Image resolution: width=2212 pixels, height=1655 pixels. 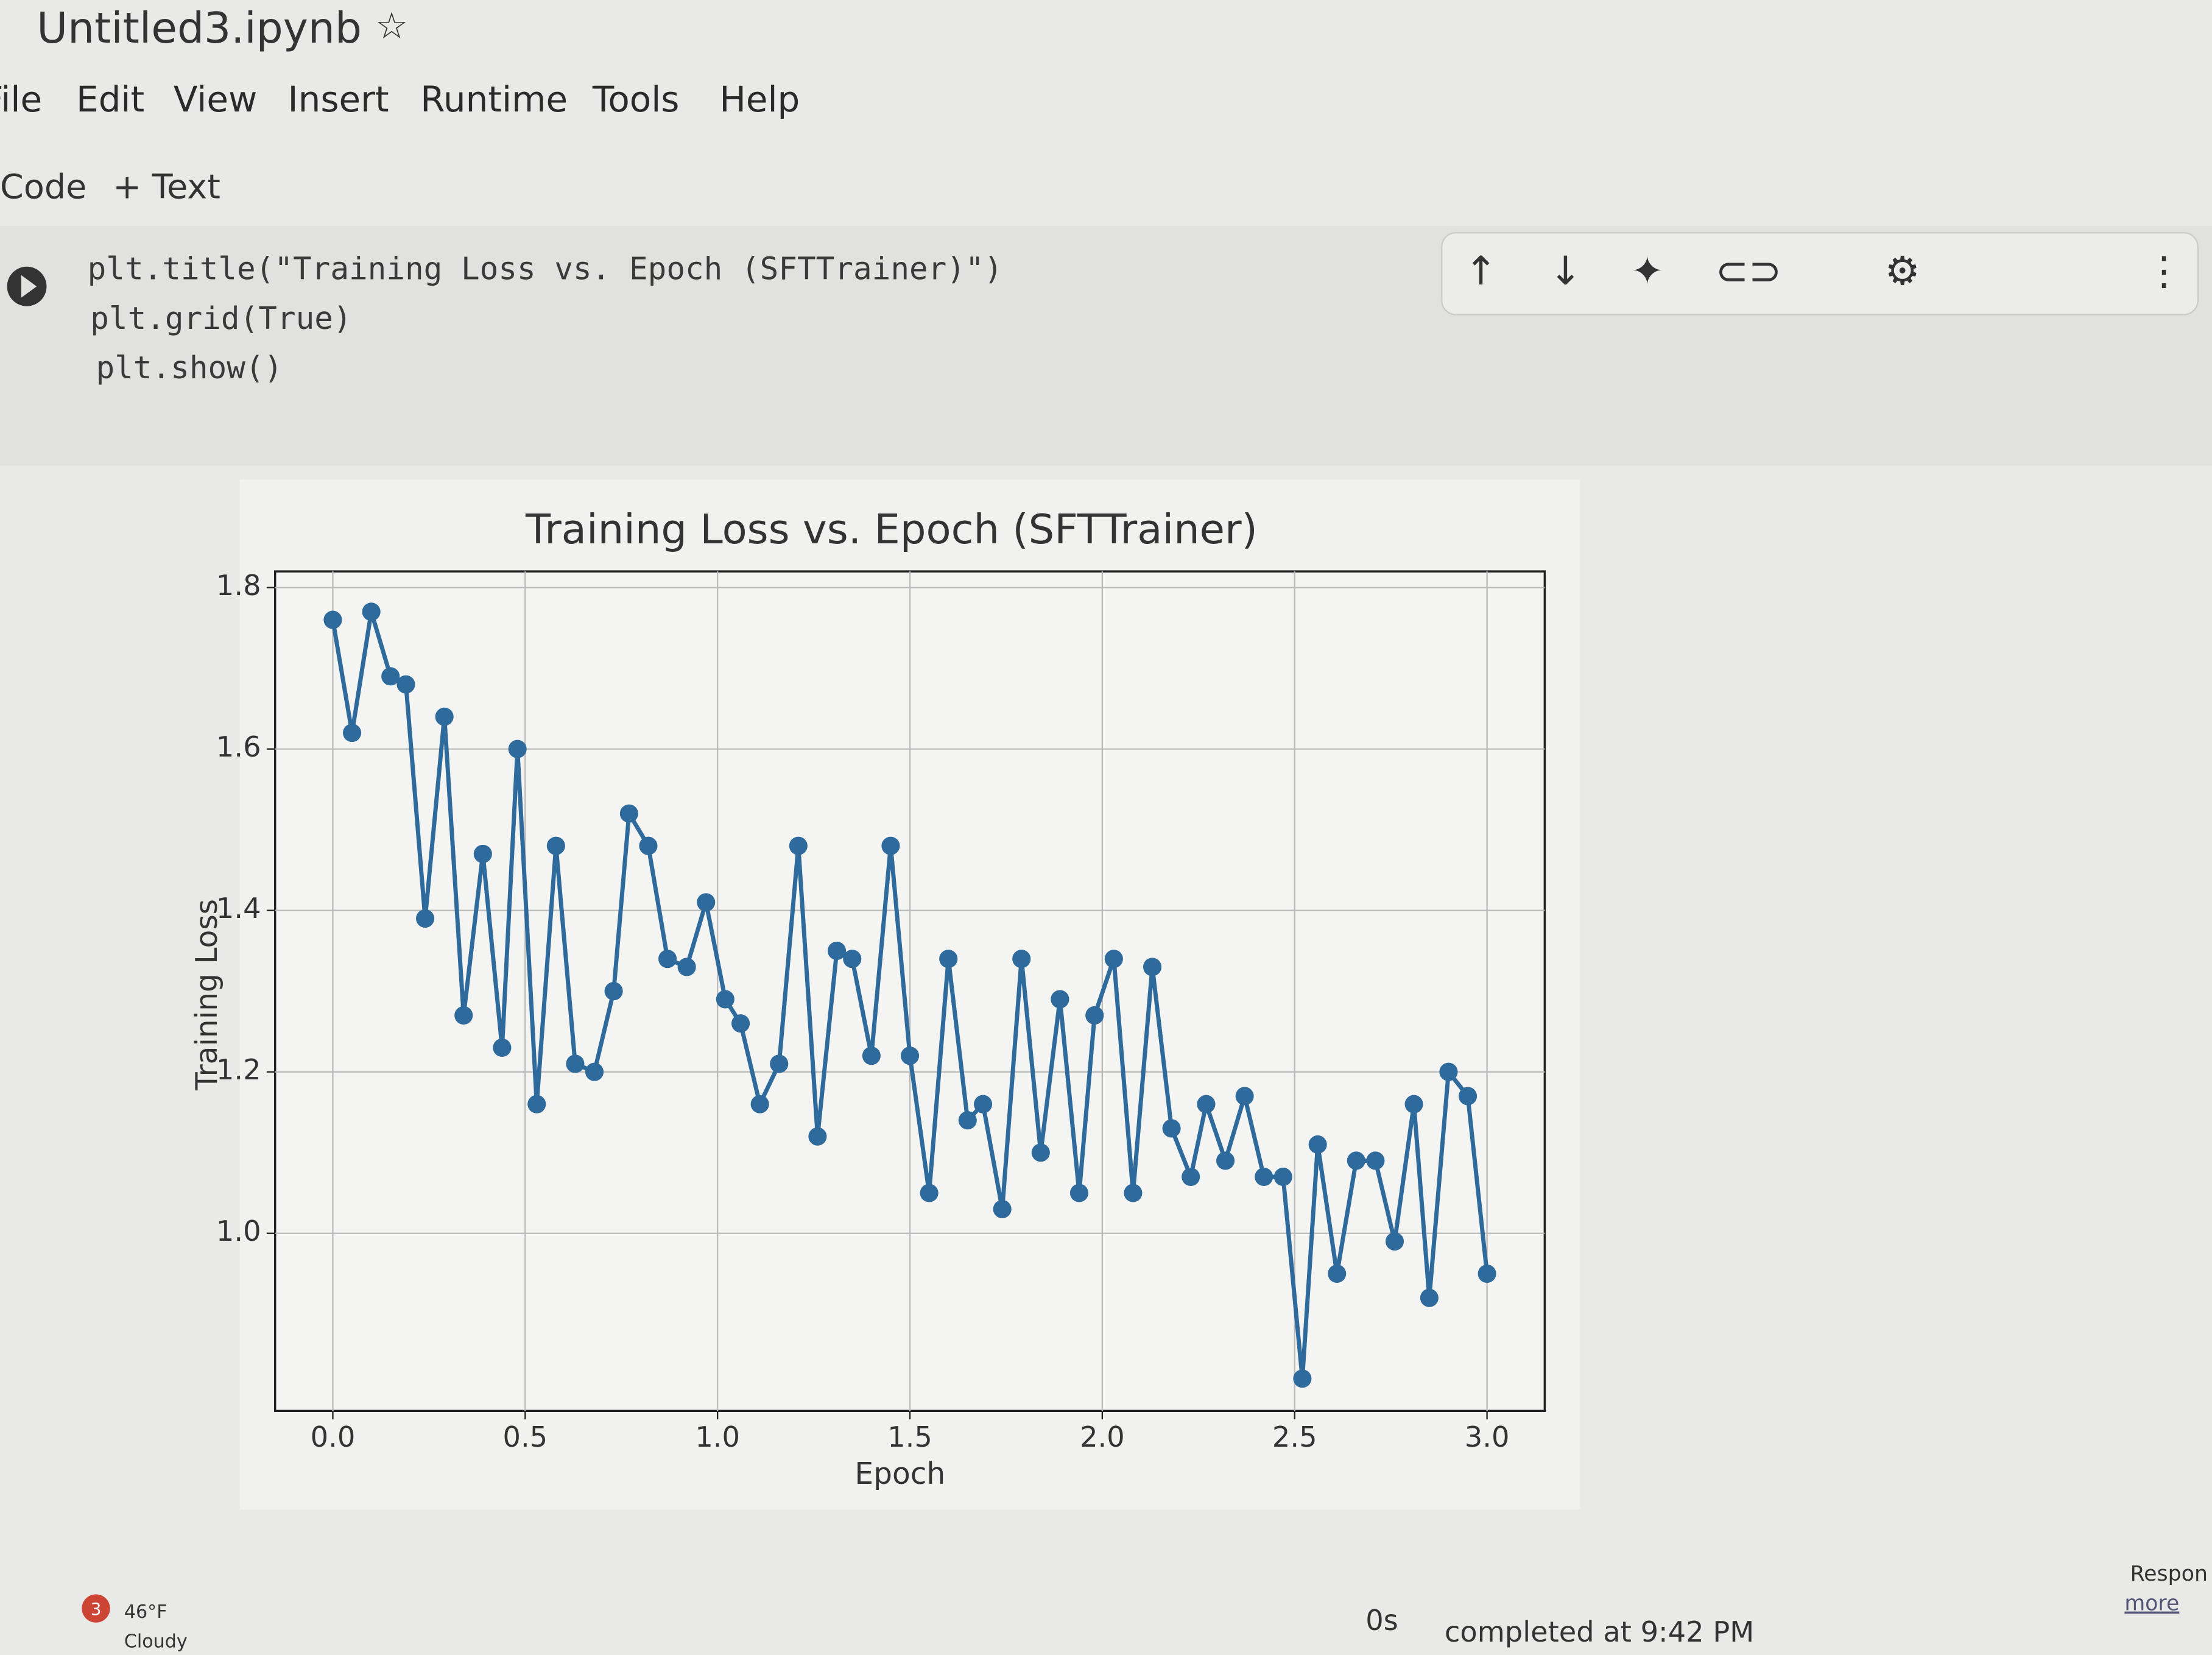 What do you see at coordinates (636, 99) in the screenshot?
I see `menu-item: Tools` at bounding box center [636, 99].